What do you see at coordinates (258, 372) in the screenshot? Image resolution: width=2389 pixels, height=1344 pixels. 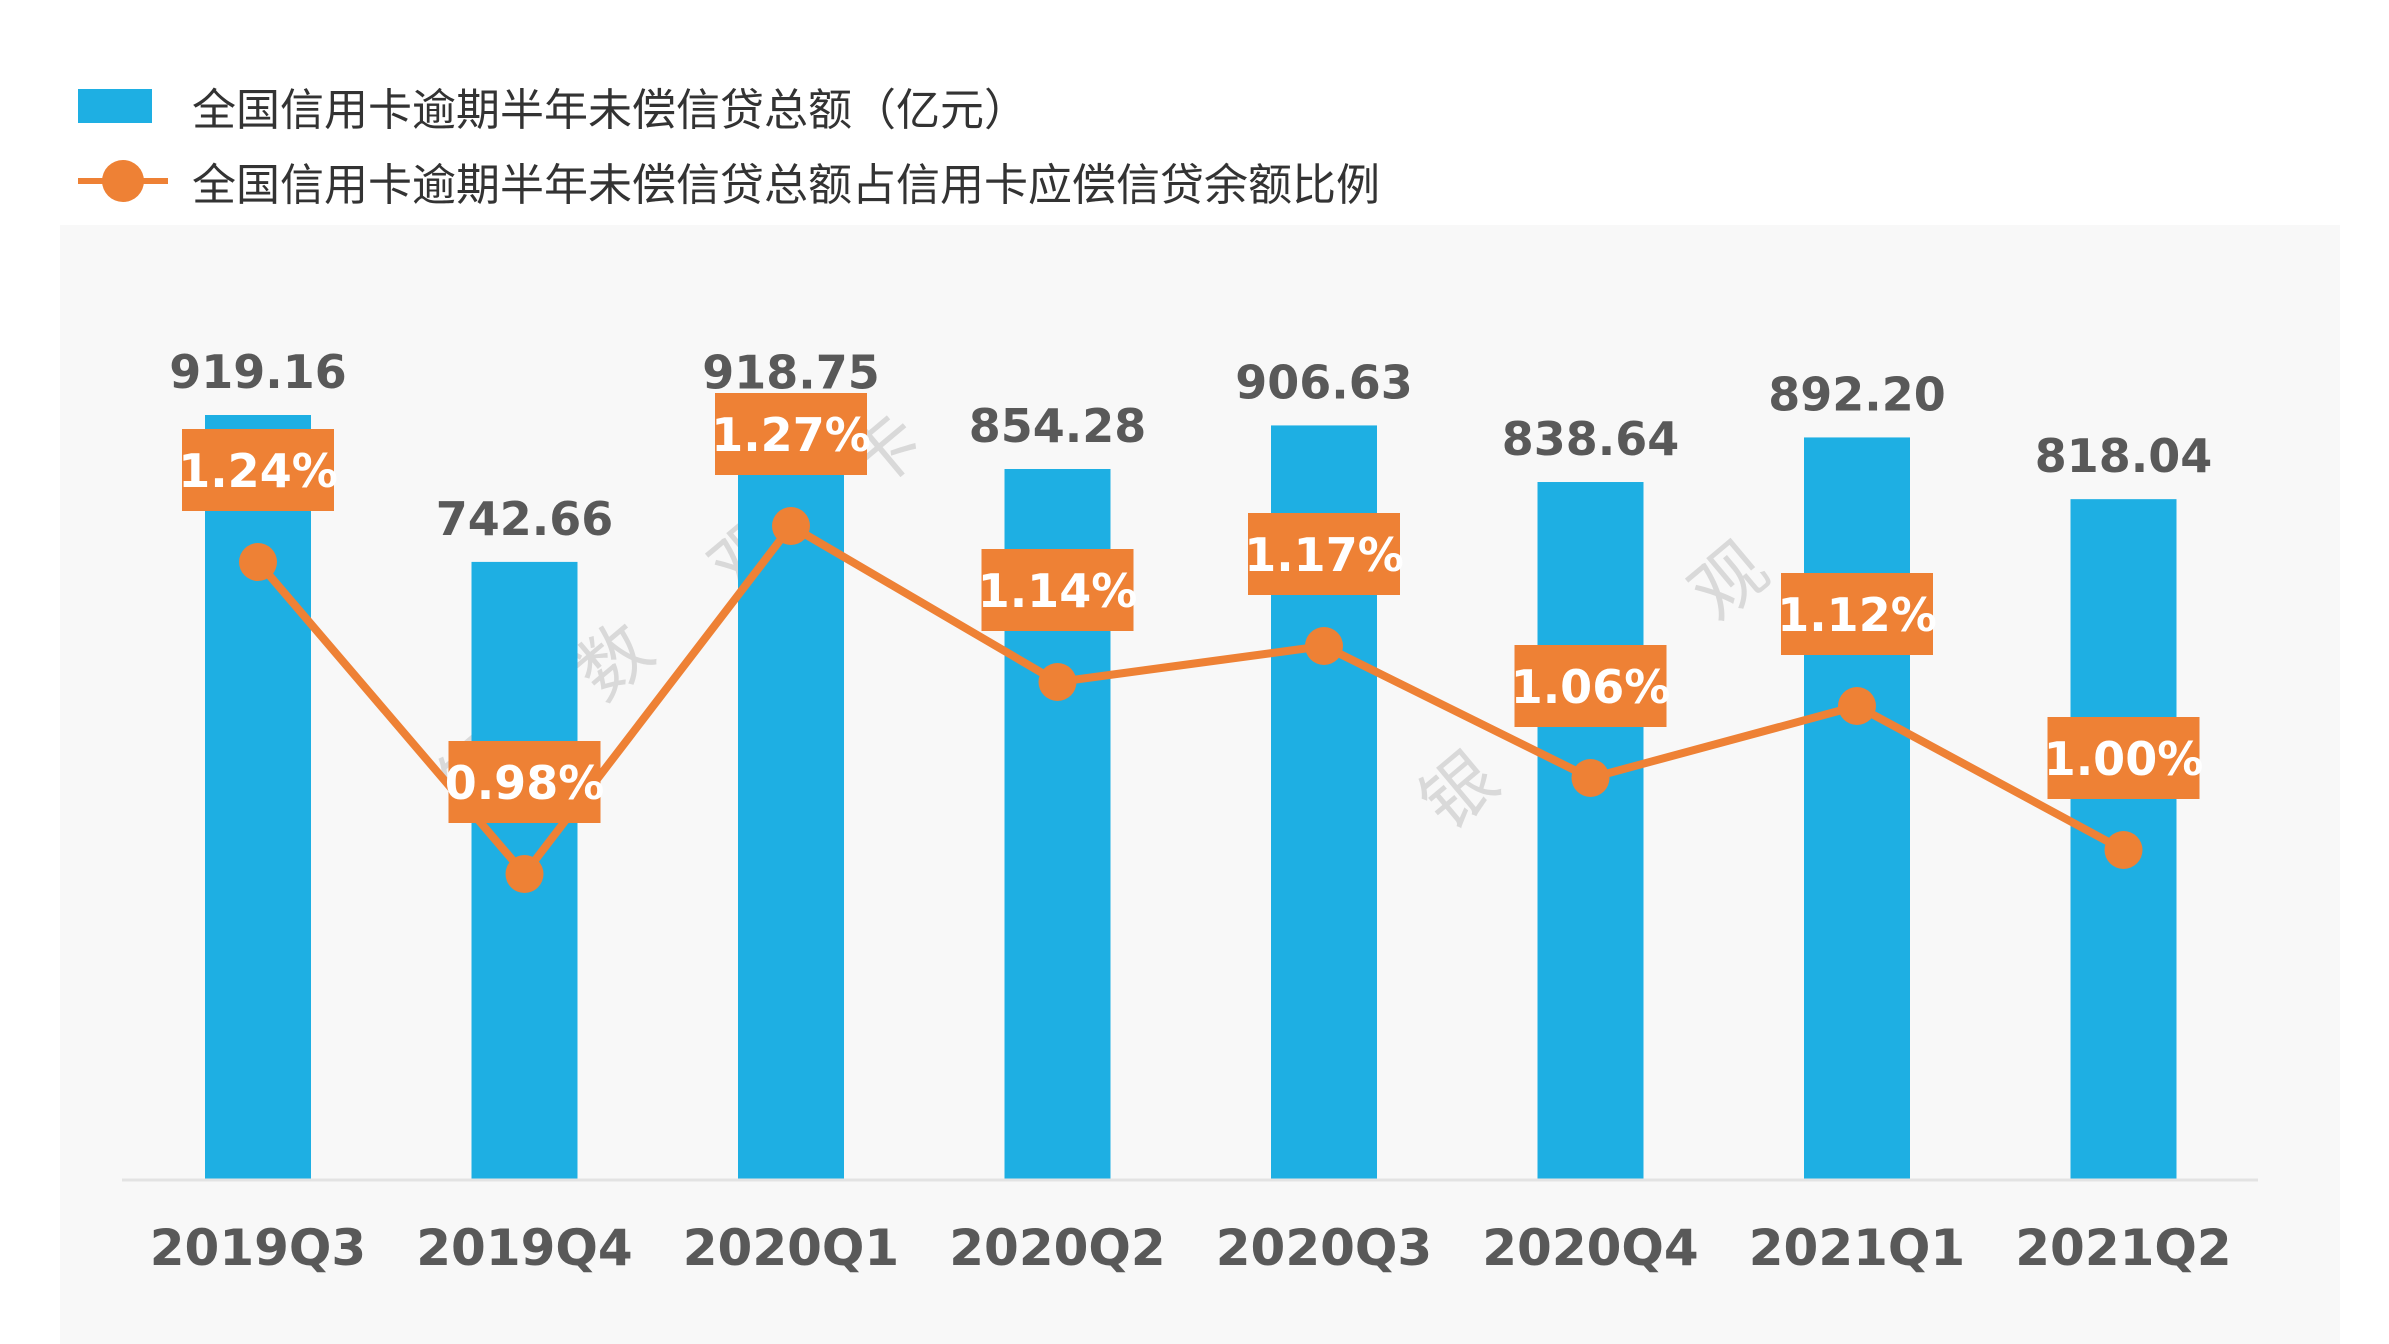 I see `bar-value-label: 919.16` at bounding box center [258, 372].